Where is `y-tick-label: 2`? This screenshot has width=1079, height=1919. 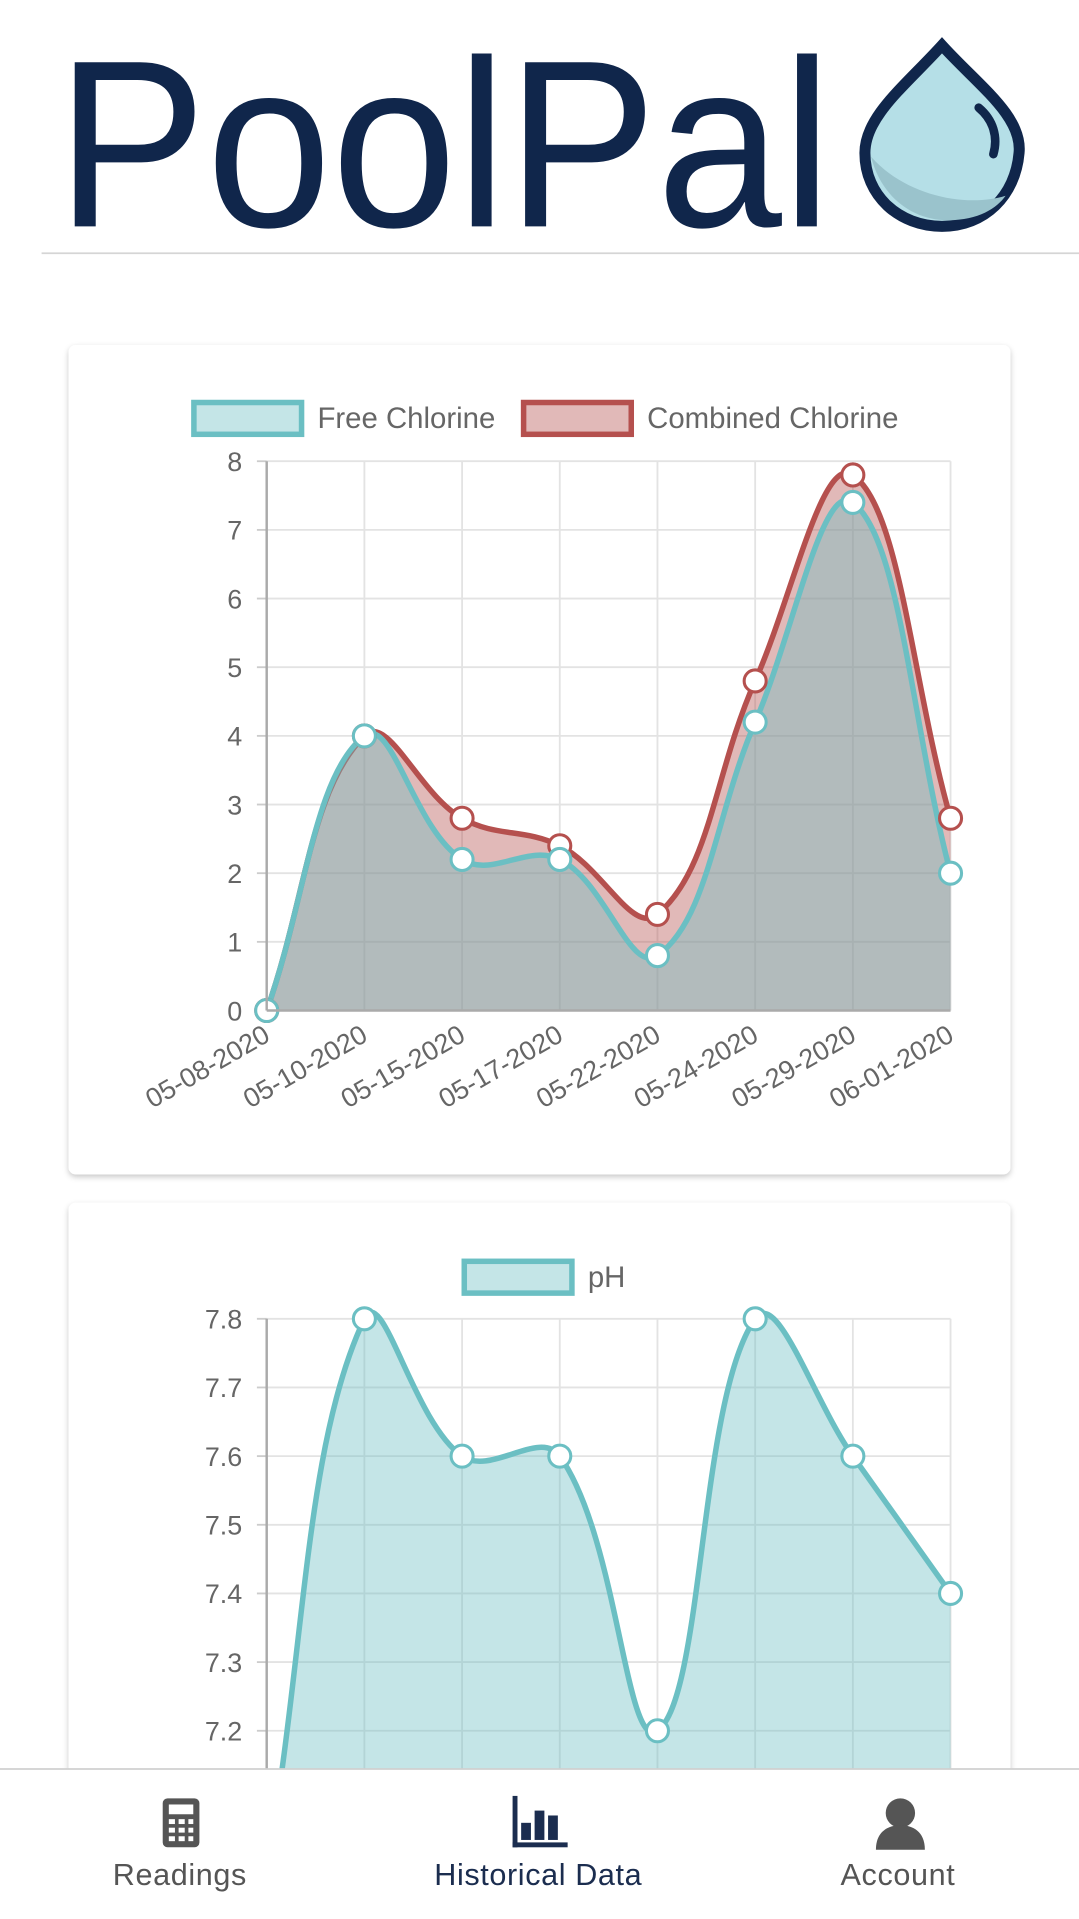
y-tick-label: 2 is located at coordinates (234, 874).